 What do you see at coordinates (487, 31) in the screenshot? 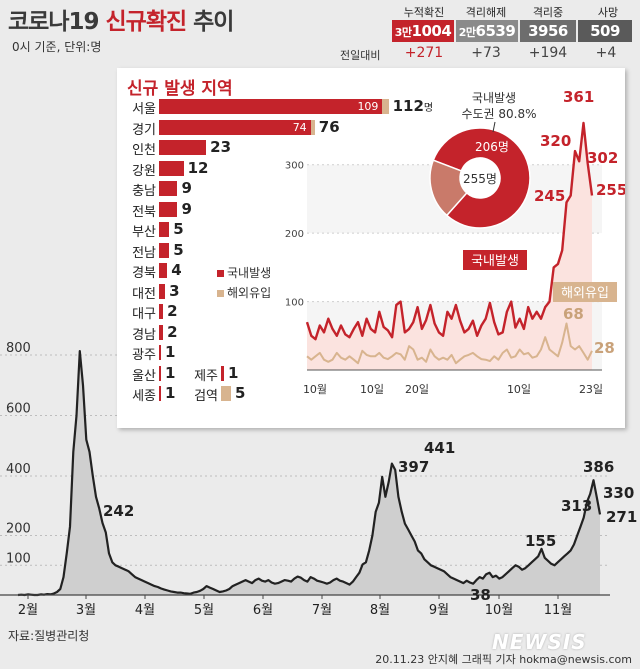
I see `stat-box-released: 2만6539` at bounding box center [487, 31].